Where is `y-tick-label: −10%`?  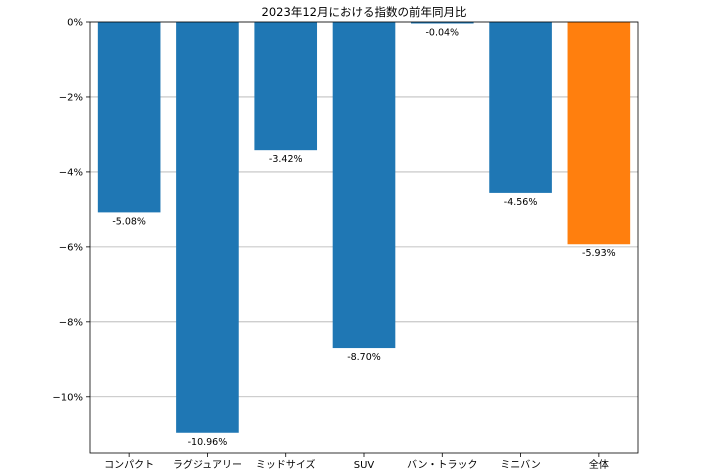 y-tick-label: −10% is located at coordinates (67, 397).